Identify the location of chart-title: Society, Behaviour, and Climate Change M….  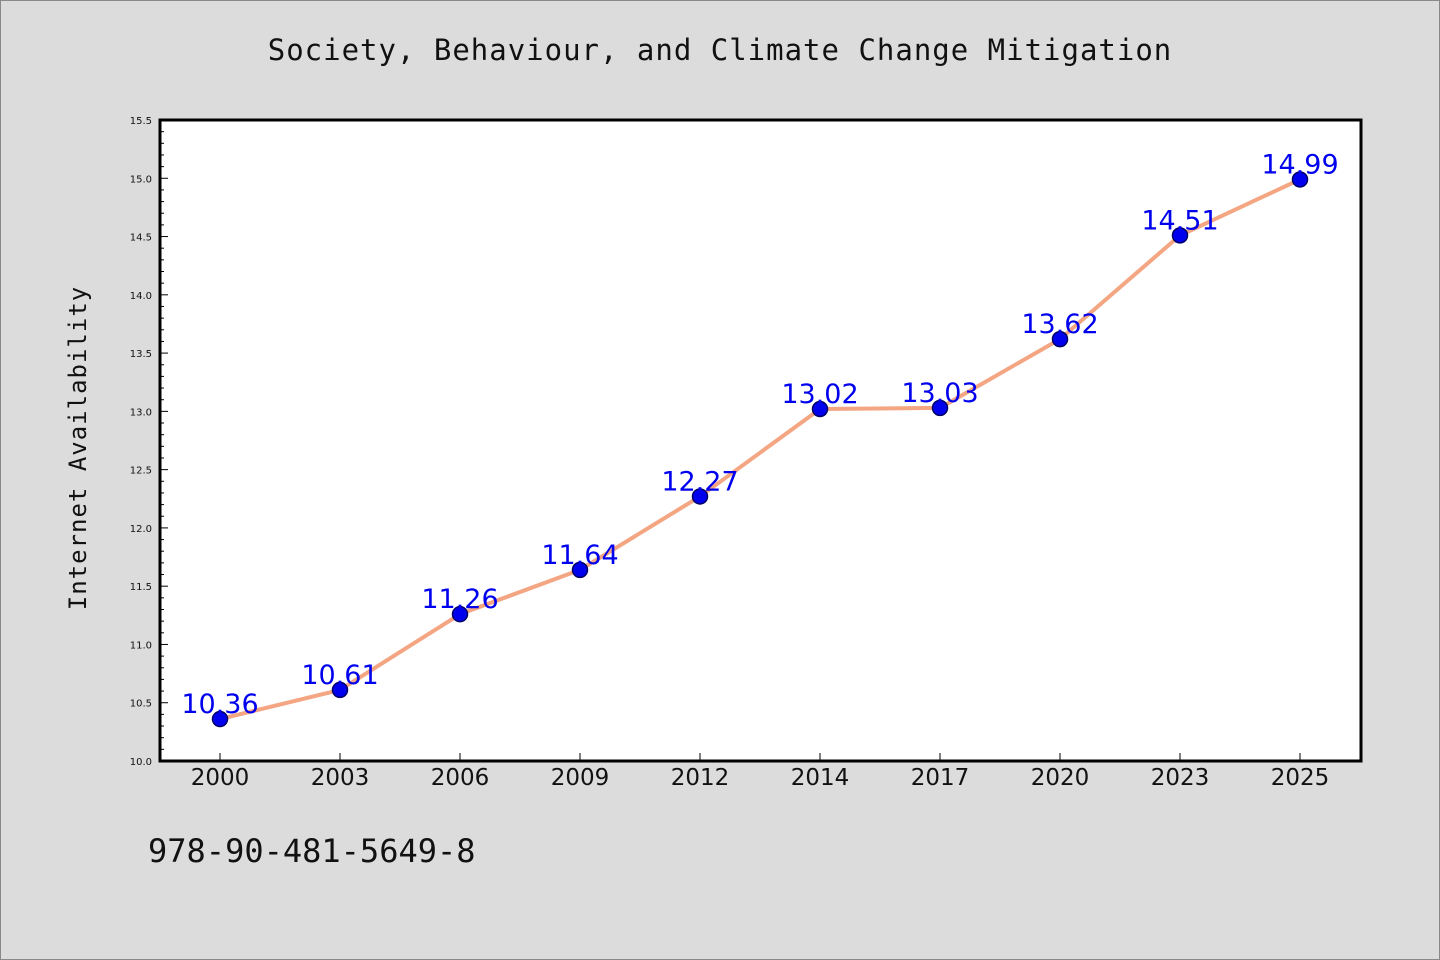
(720, 50).